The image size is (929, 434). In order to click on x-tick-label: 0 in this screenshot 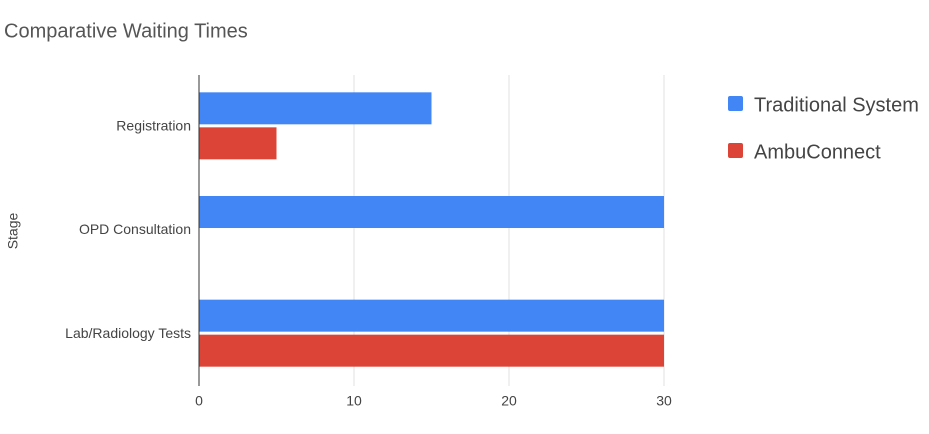, I will do `click(199, 401)`.